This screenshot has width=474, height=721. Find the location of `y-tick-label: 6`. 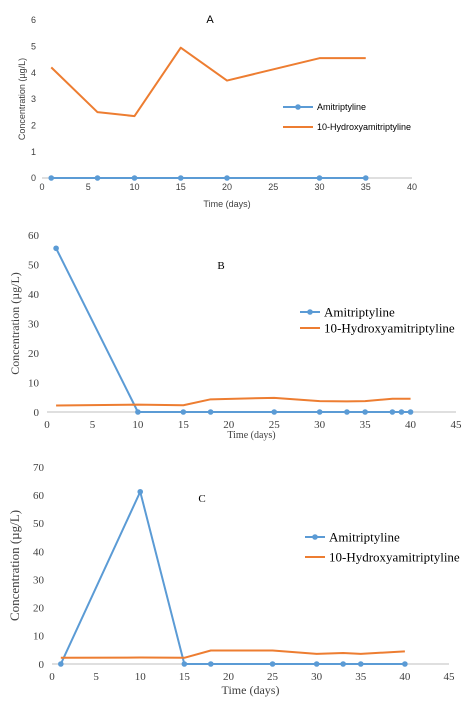

y-tick-label: 6 is located at coordinates (33, 20).